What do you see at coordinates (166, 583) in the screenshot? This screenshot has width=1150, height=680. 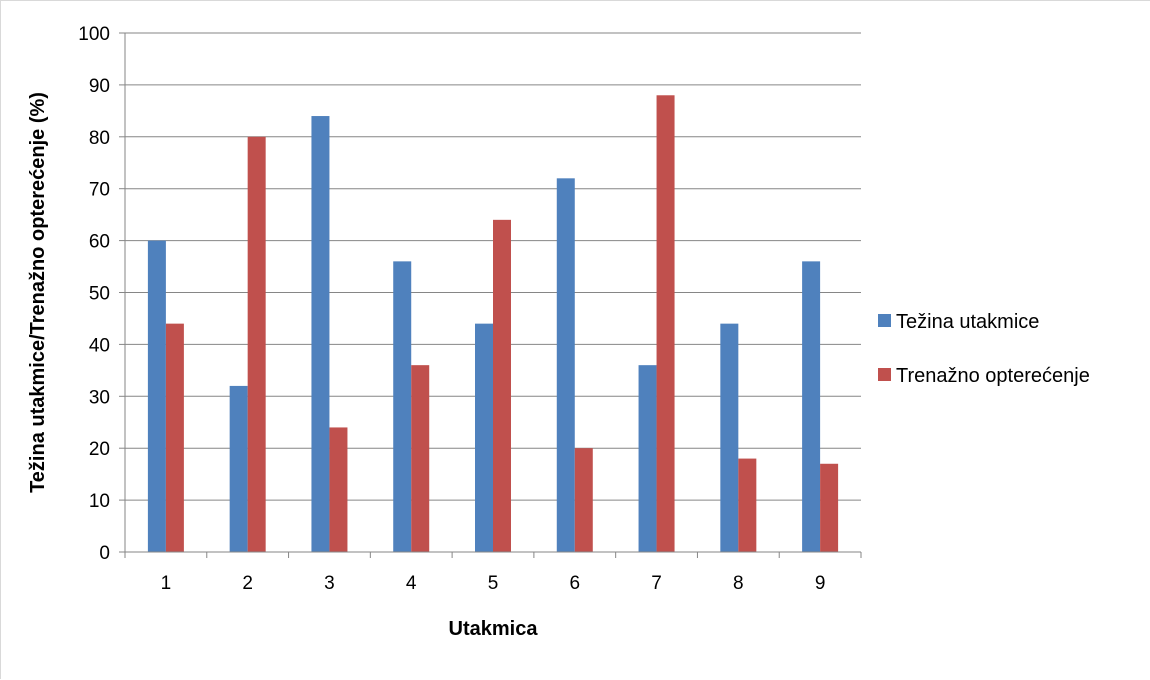 I see `x-tick-label: 1` at bounding box center [166, 583].